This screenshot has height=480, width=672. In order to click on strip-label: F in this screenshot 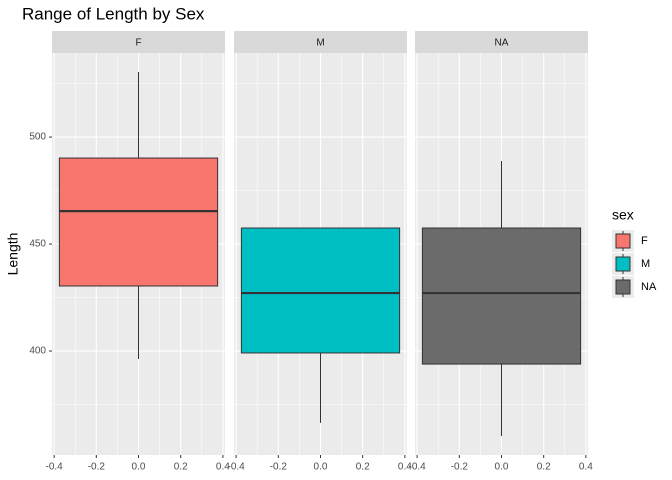, I will do `click(138, 43)`.